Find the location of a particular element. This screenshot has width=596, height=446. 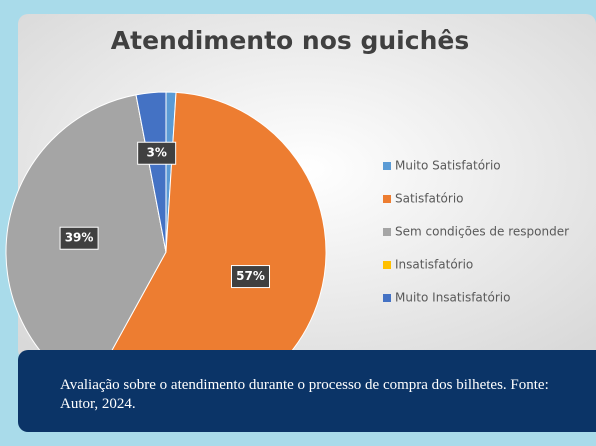

legend-label: Muito Satisfatório is located at coordinates (448, 166).